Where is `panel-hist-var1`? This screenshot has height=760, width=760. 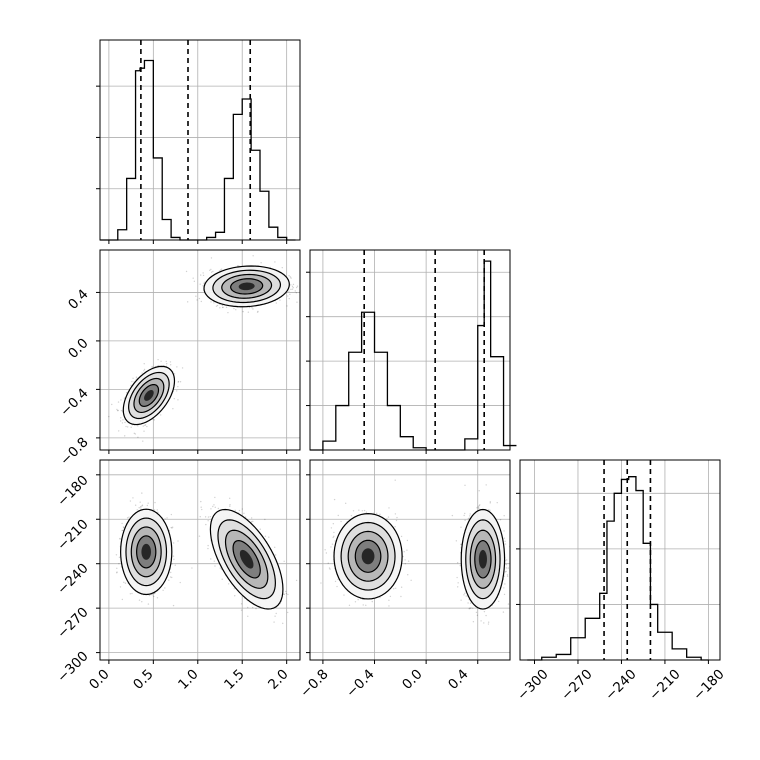
panel-hist-var1 is located at coordinates (411, 351).